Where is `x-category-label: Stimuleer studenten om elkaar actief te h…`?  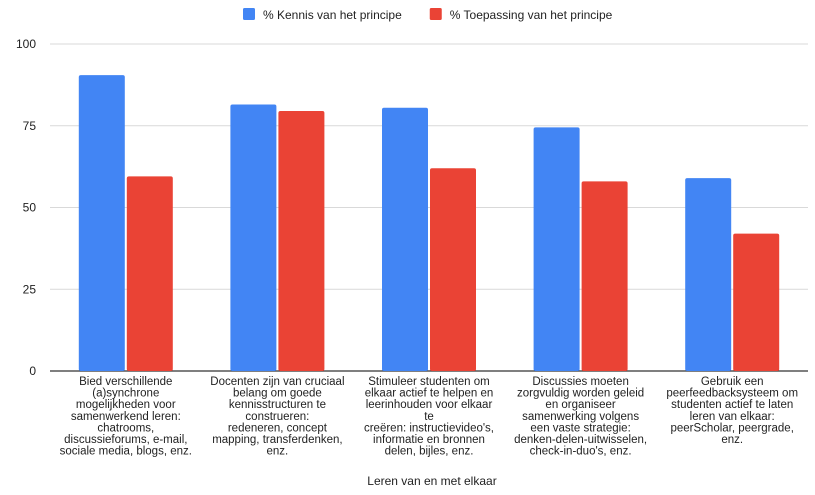
x-category-label: Stimuleer studenten om elkaar actief te h… is located at coordinates (429, 417).